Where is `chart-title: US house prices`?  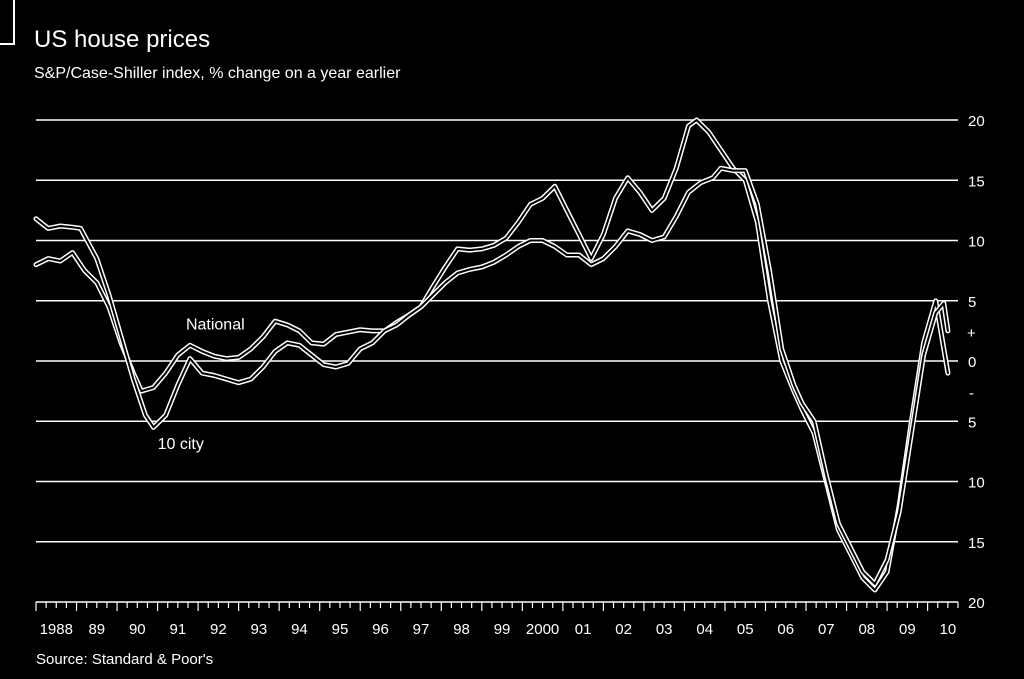 chart-title: US house prices is located at coordinates (122, 39).